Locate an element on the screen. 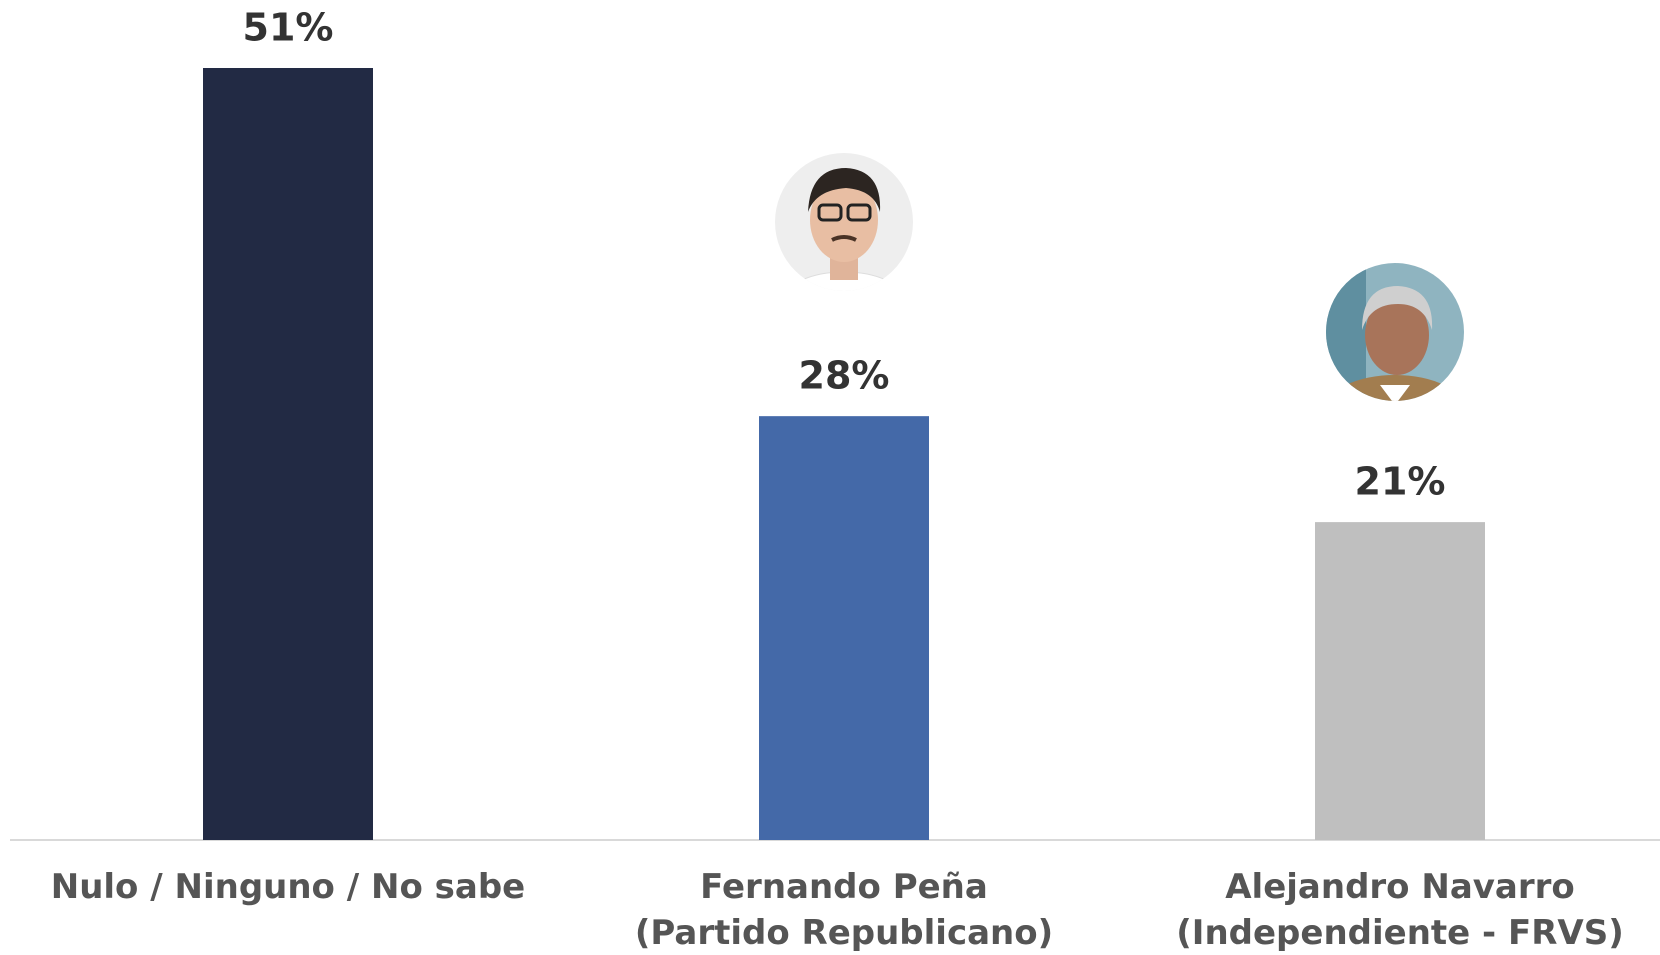 Image resolution: width=1660 pixels, height=955 pixels. category-label: Fernando Peña (Partido Republicano) is located at coordinates (844, 910).